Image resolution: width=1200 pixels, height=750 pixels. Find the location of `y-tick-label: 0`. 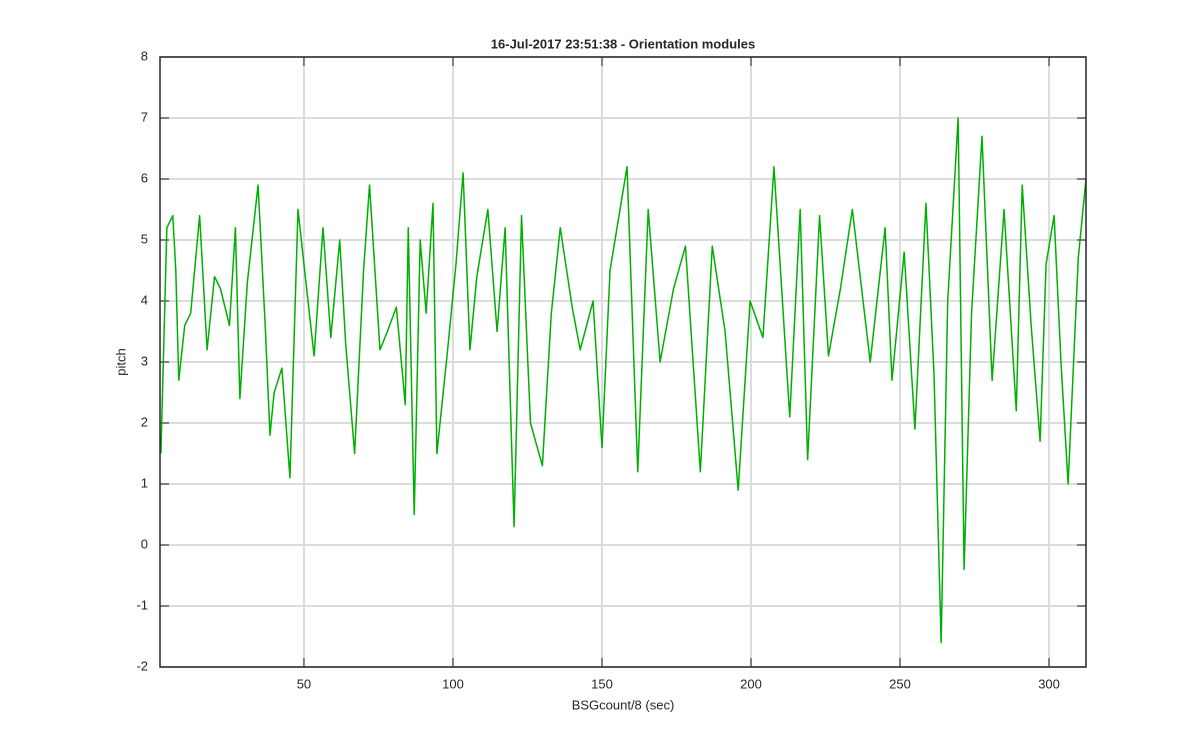

y-tick-label: 0 is located at coordinates (144, 543).